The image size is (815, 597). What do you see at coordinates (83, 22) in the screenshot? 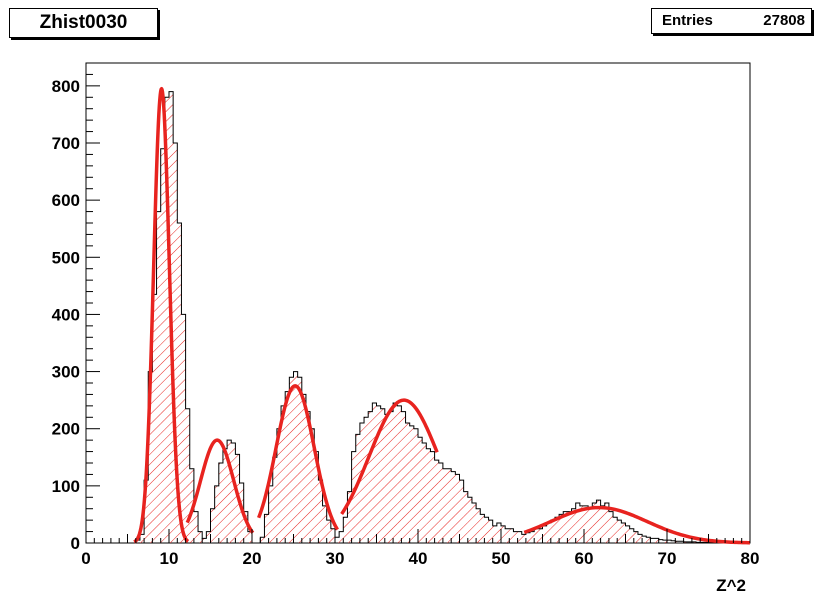
I see `histogram-title-text: Zhist0030` at bounding box center [83, 22].